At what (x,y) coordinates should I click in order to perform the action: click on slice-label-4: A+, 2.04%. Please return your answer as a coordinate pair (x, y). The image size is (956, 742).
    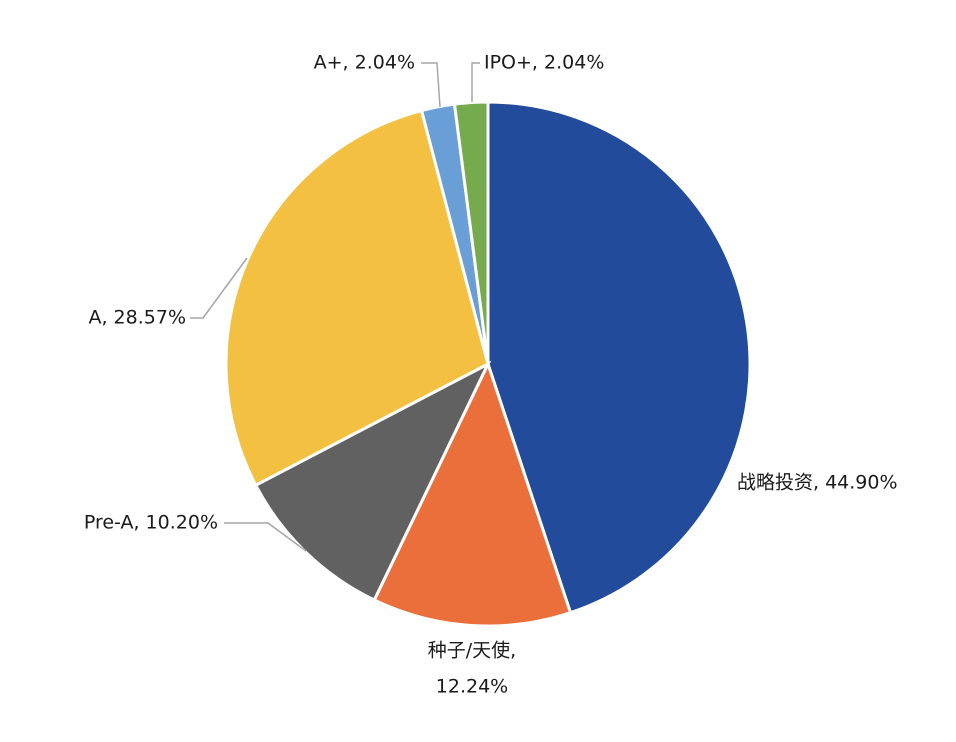
    Looking at the image, I should click on (364, 63).